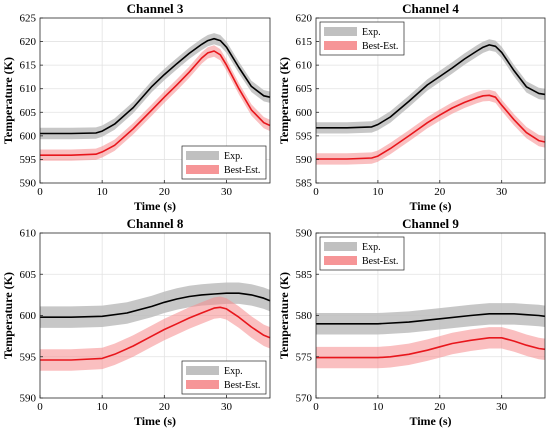  I want to click on chart-title: Channel 4, so click(430, 8).